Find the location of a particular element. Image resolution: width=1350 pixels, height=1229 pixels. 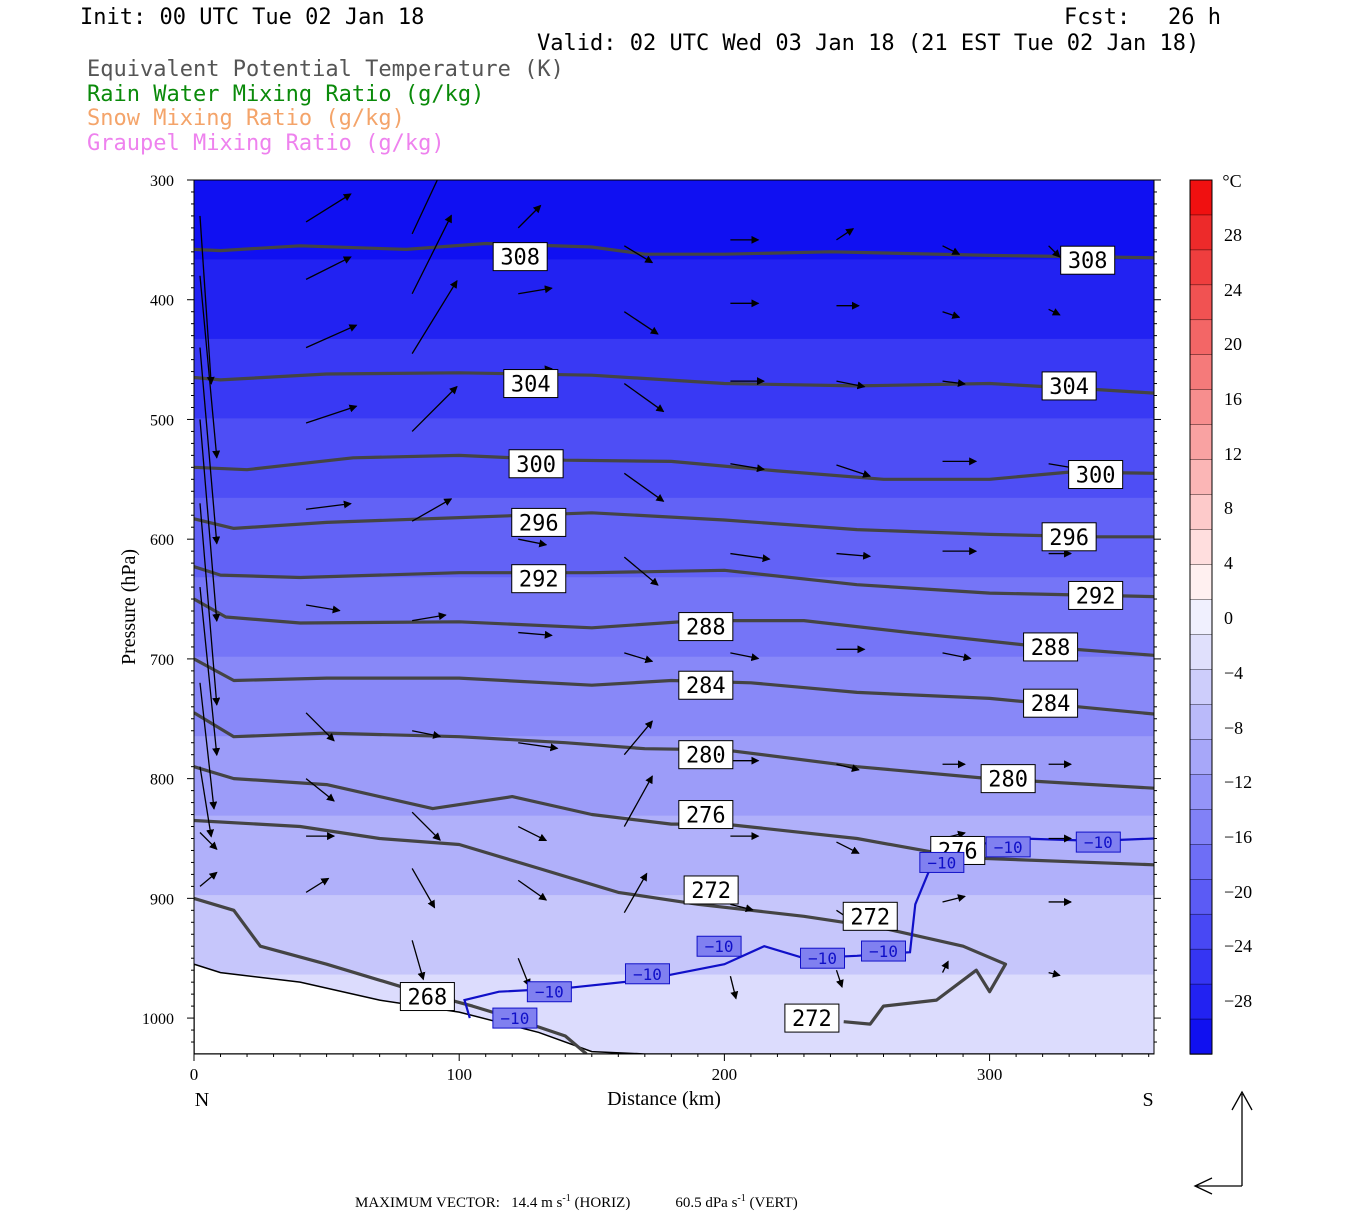

temperature-label-7: −10 is located at coordinates (1008, 847).